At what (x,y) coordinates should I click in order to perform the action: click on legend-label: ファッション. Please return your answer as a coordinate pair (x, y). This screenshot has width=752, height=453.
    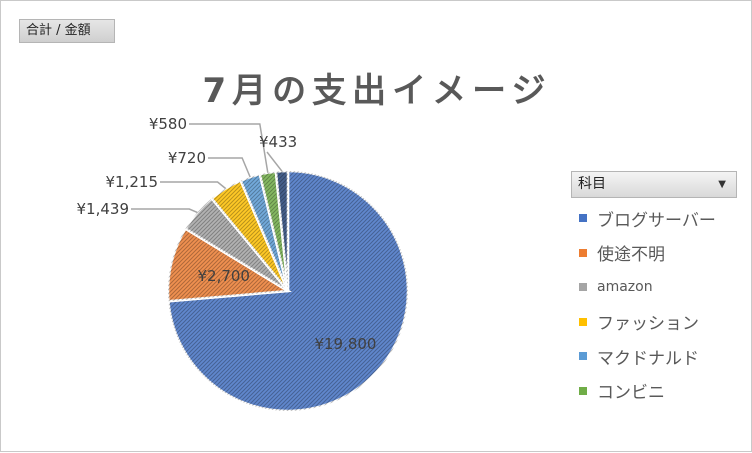
    Looking at the image, I should click on (648, 324).